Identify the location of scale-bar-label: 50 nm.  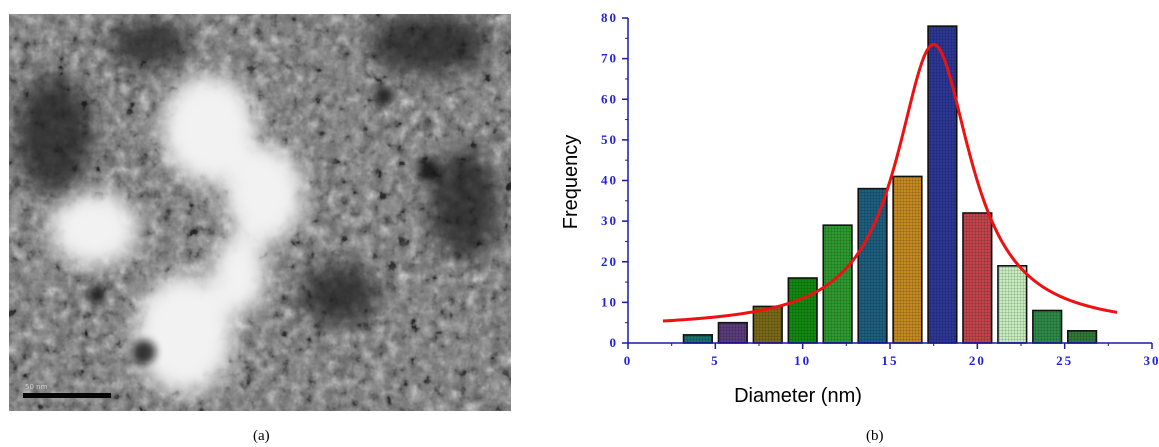
(36, 387).